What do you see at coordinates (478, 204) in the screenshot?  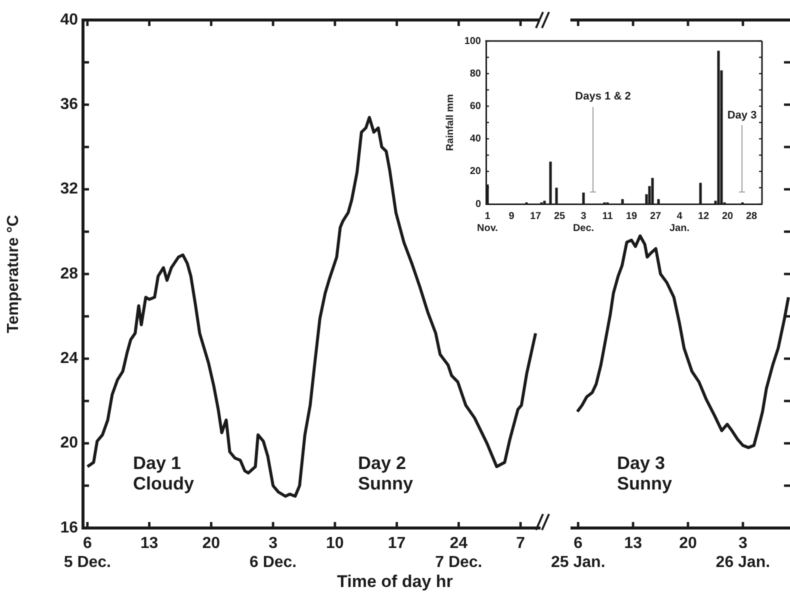 I see `y-tick-label: 0` at bounding box center [478, 204].